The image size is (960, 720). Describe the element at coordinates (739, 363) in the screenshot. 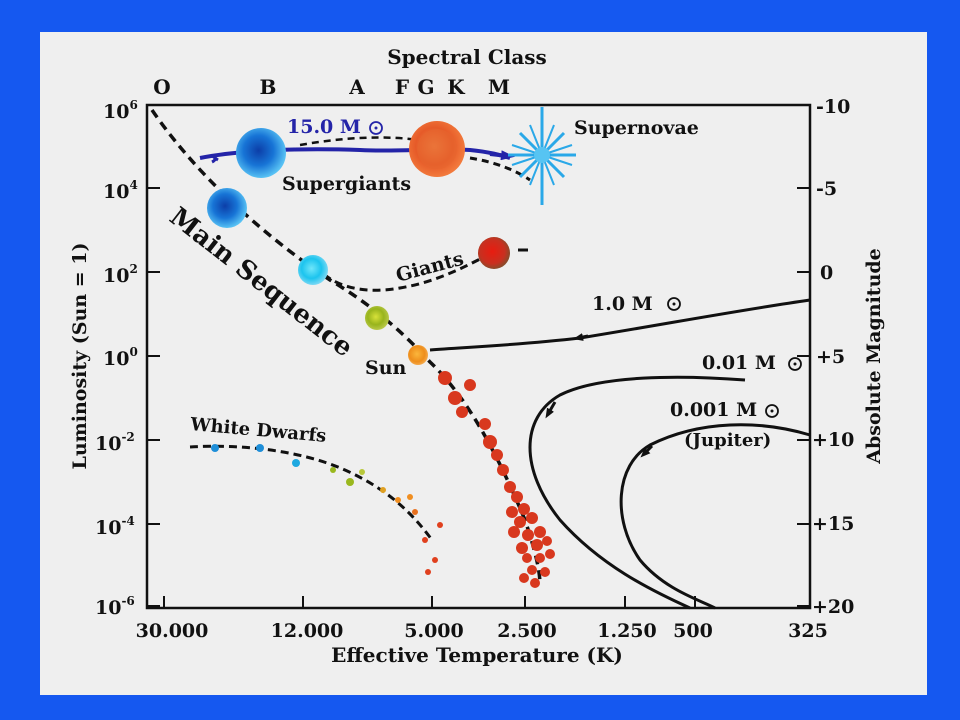

I see `track-001-msun-label: 0.01 M` at that location.